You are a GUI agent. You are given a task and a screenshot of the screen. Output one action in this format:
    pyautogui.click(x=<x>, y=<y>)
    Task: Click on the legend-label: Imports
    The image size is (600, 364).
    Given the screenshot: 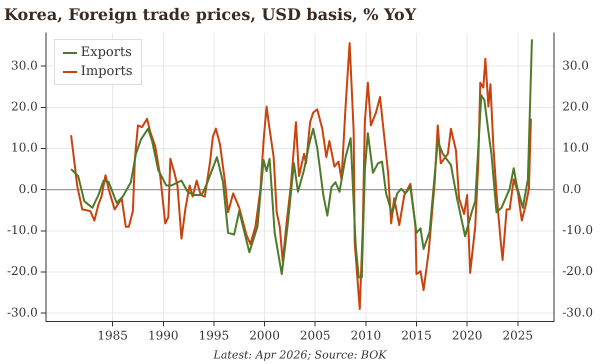 What is the action you would take?
    pyautogui.click(x=106, y=72)
    